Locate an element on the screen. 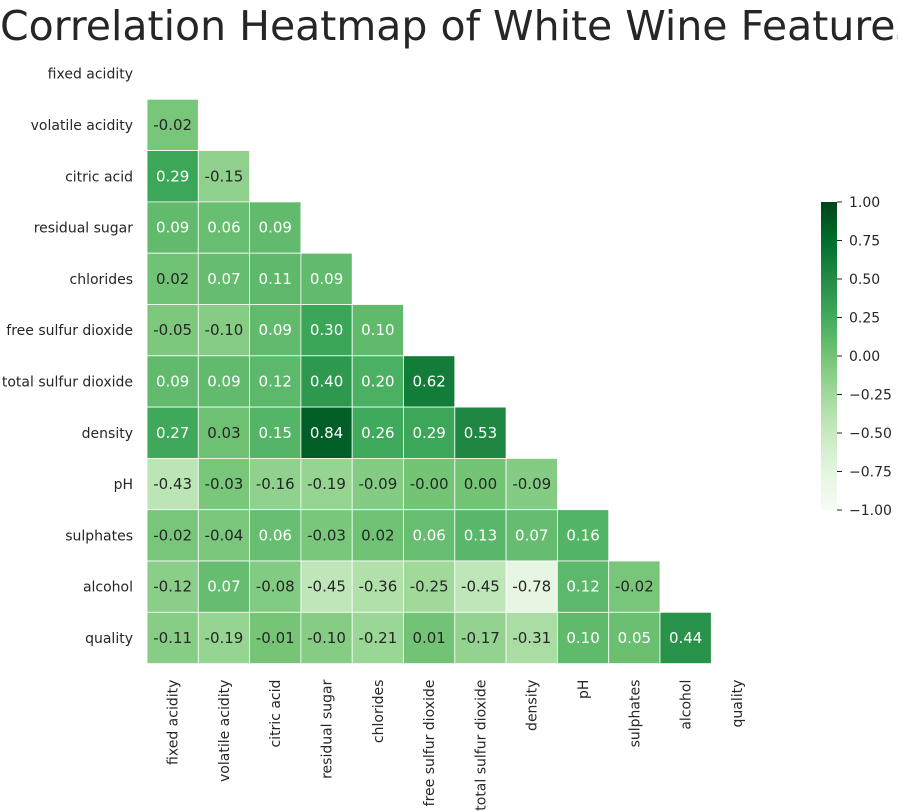 This screenshot has height=811, width=898. cell-value-label: -0.36 is located at coordinates (377, 587).